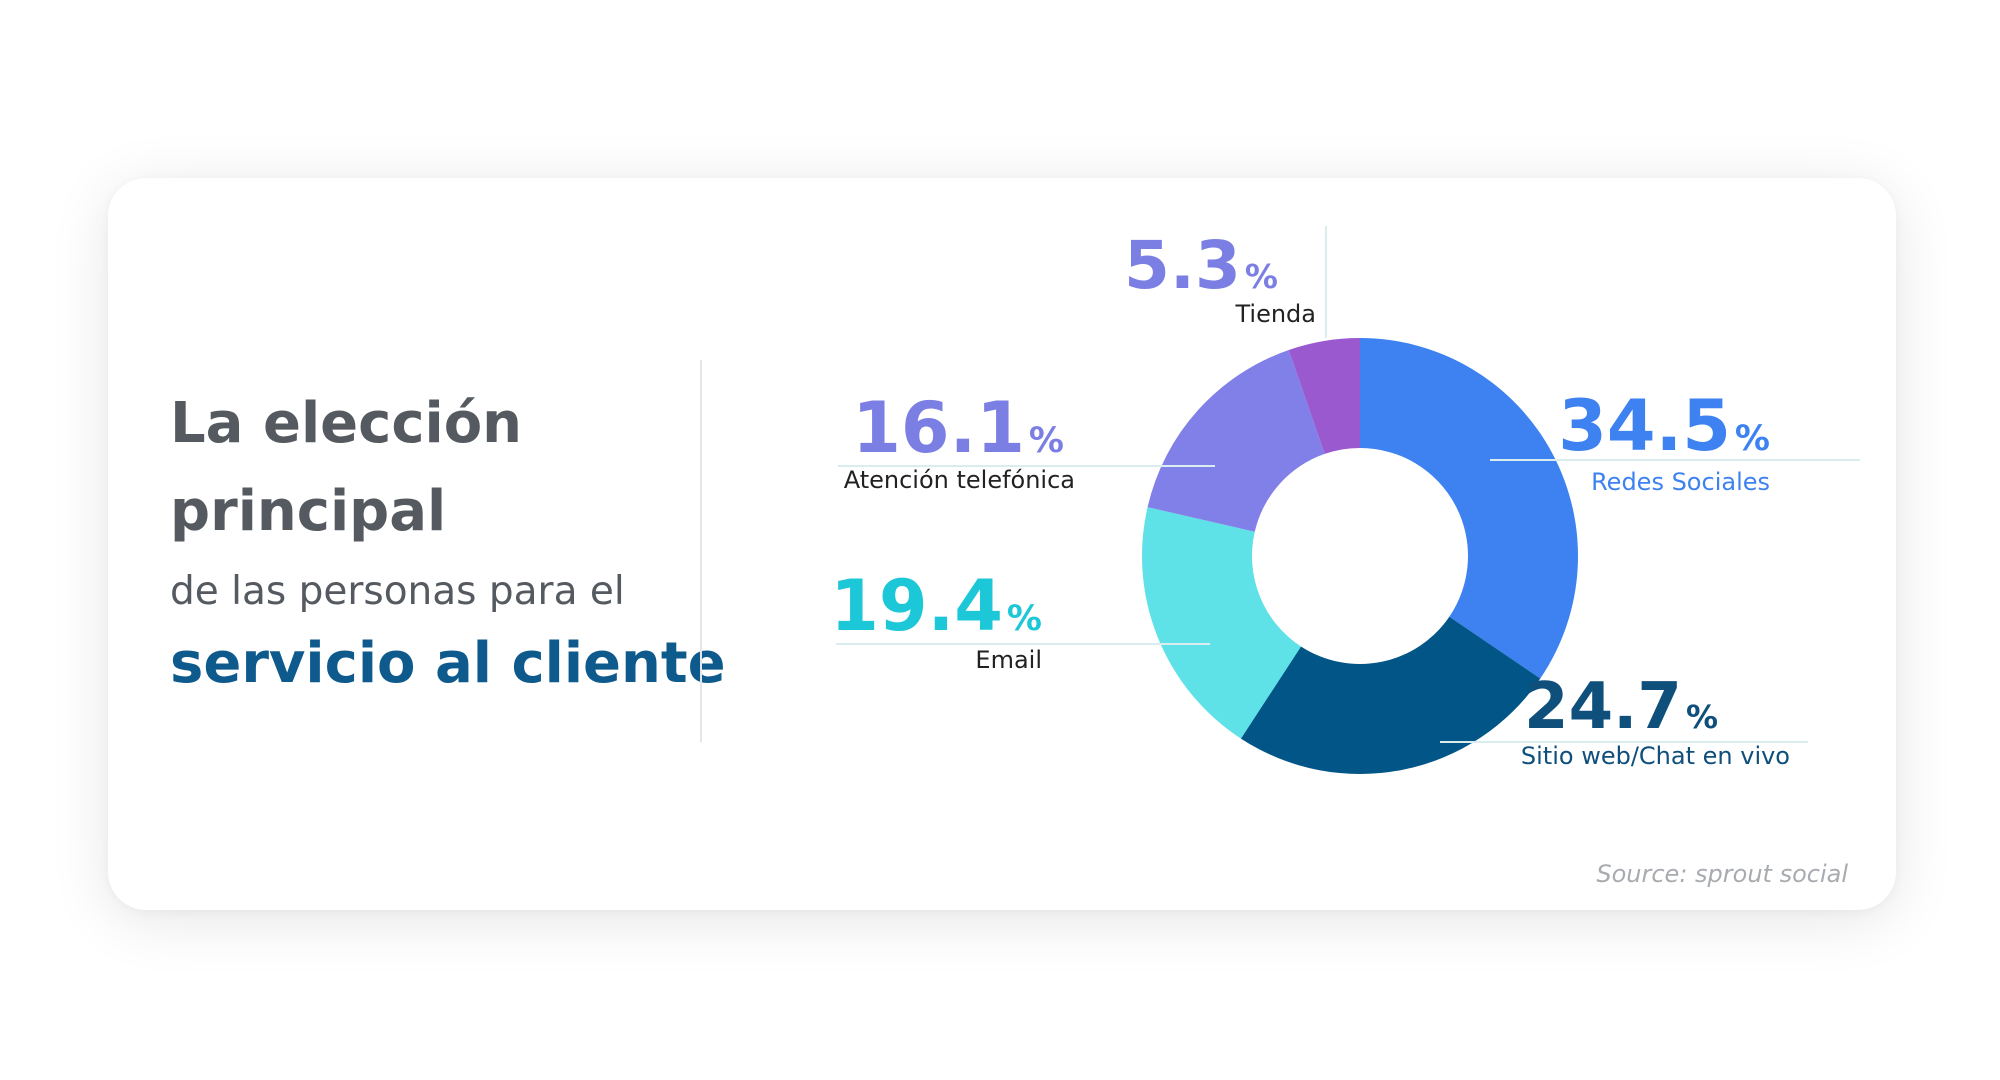 This screenshot has height=1080, width=2000. What do you see at coordinates (1275, 314) in the screenshot?
I see `category-label-4: Tienda` at bounding box center [1275, 314].